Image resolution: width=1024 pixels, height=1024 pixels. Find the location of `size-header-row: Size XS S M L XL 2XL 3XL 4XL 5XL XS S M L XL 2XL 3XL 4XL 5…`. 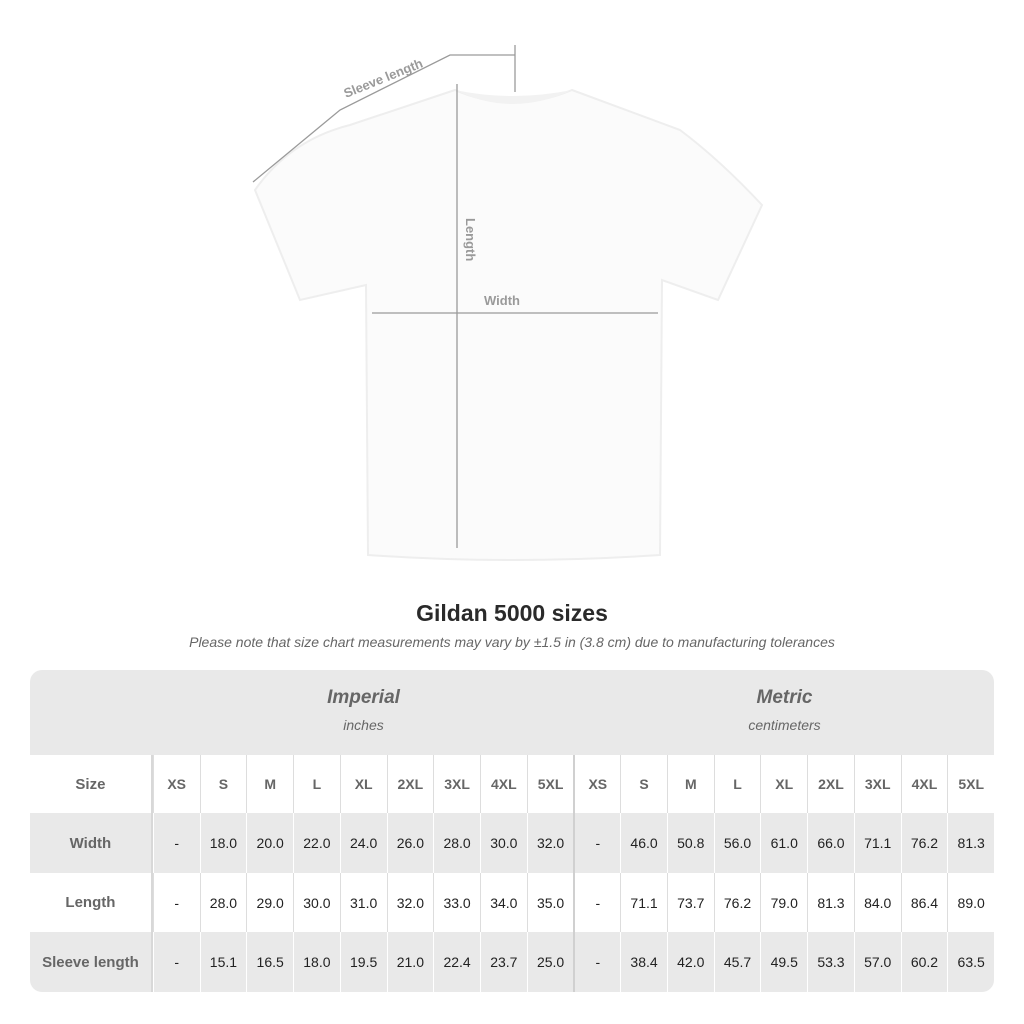

size-header-row: Size XS S M L XL 2XL 3XL 4XL 5XL XS S M L XL 2XL 3XL 4XL 5… is located at coordinates (512, 784).